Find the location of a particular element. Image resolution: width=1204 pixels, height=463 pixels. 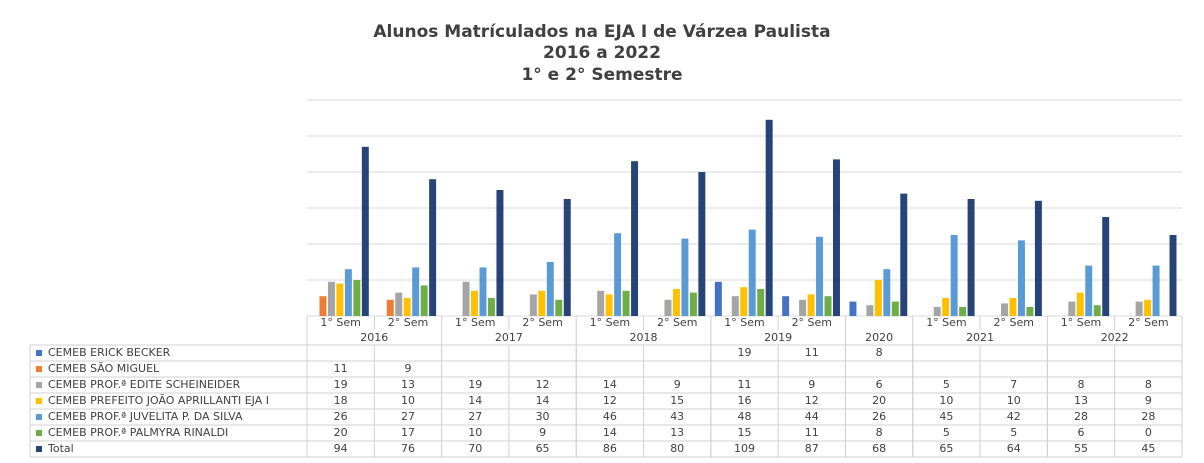

table-cell: 87 is located at coordinates (812, 448).